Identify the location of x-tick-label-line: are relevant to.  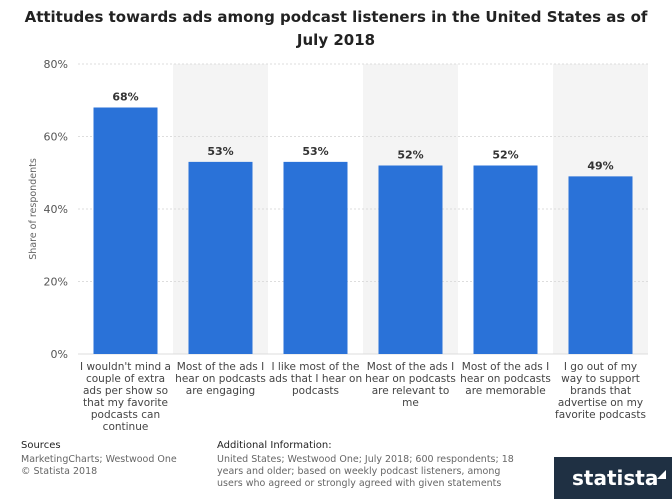
(411, 391).